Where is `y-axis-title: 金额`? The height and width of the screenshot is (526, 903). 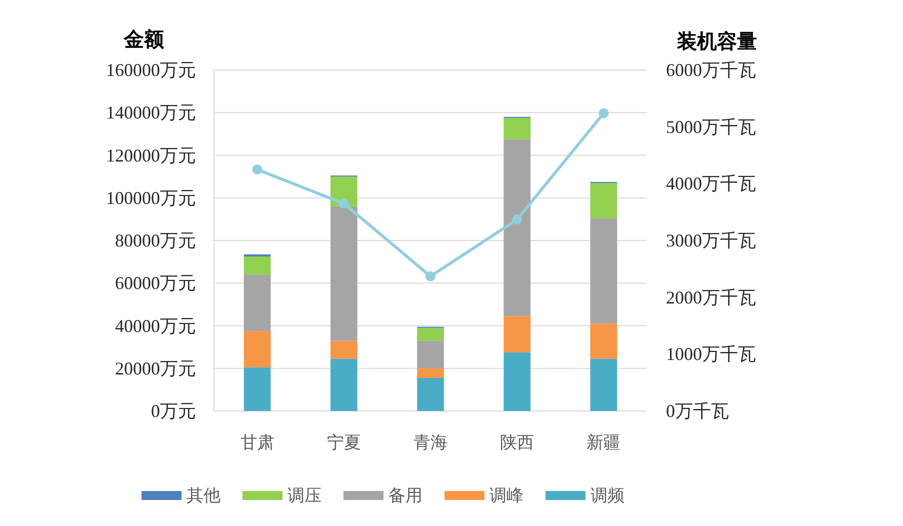 y-axis-title: 金额 is located at coordinates (144, 39).